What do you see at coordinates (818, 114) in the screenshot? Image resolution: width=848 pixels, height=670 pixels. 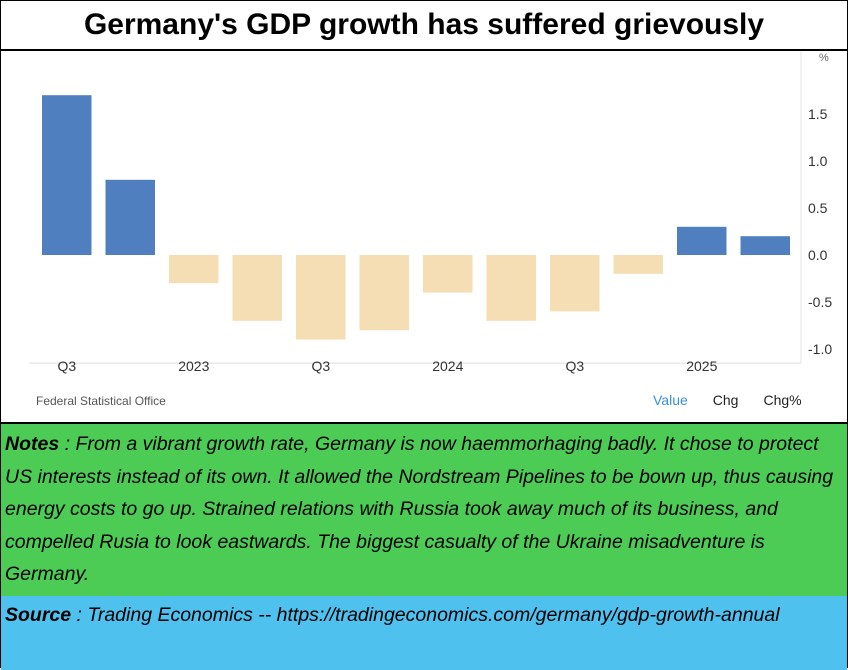 I see `y-tick-label: 1.5` at bounding box center [818, 114].